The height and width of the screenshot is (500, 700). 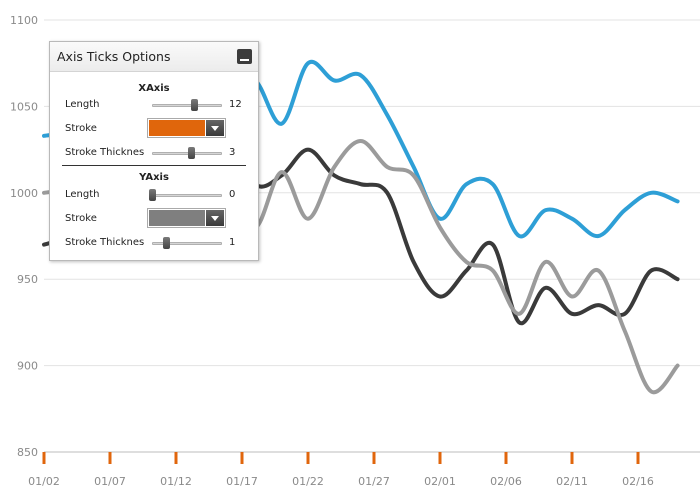 I want to click on y-tick-label: 950, so click(x=27, y=279).